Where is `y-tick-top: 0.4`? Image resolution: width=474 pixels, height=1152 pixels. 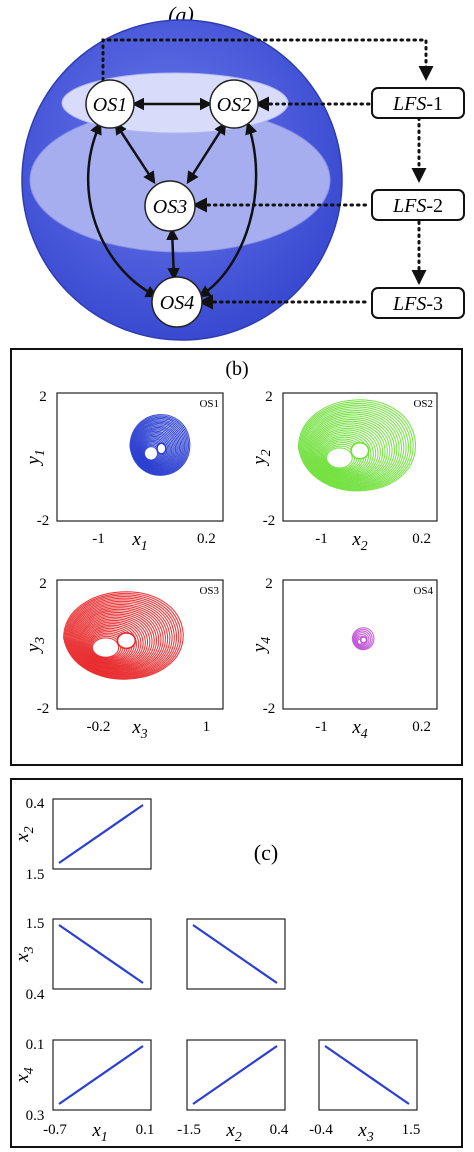 y-tick-top: 0.4 is located at coordinates (35, 804).